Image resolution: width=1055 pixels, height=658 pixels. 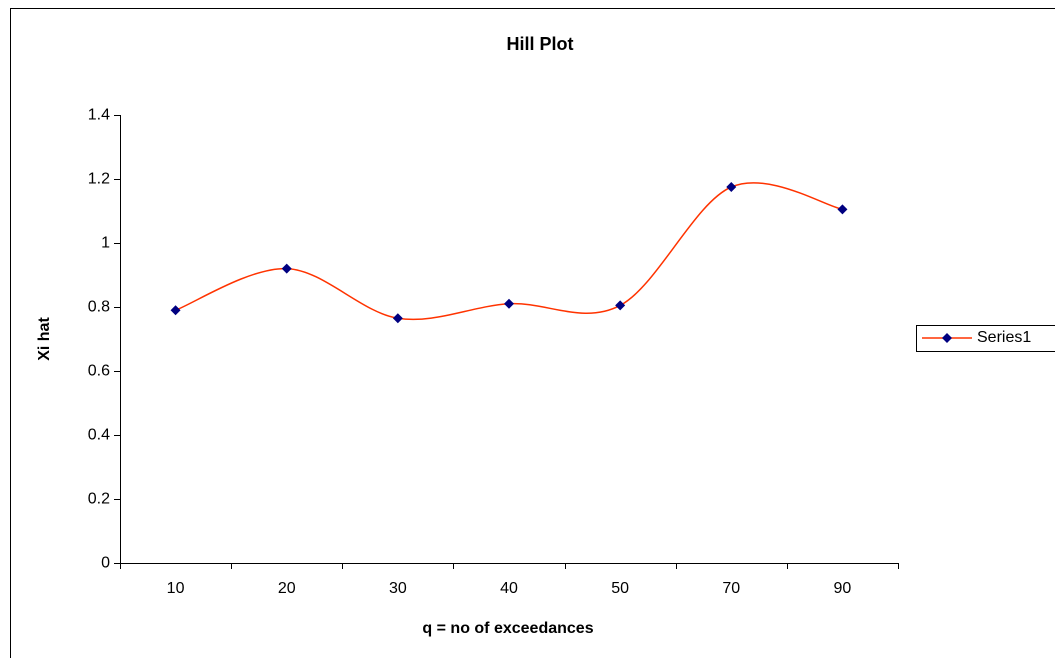 What do you see at coordinates (105, 243) in the screenshot?
I see `y-tick-label: 1` at bounding box center [105, 243].